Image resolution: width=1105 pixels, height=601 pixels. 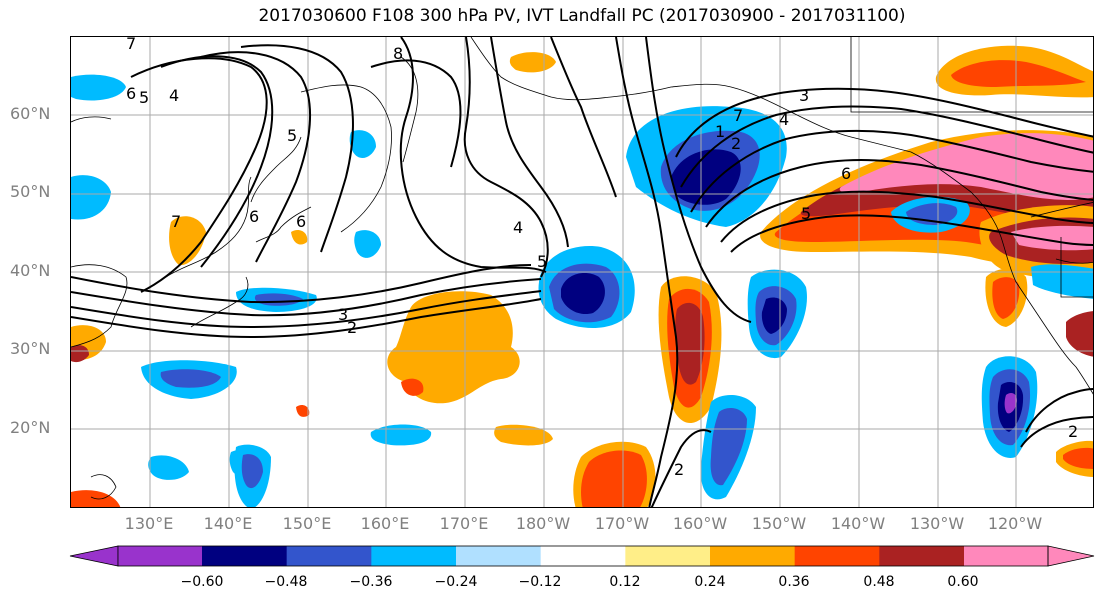 What do you see at coordinates (30, 348) in the screenshot?
I see `lat-label-30n: 30°N` at bounding box center [30, 348].